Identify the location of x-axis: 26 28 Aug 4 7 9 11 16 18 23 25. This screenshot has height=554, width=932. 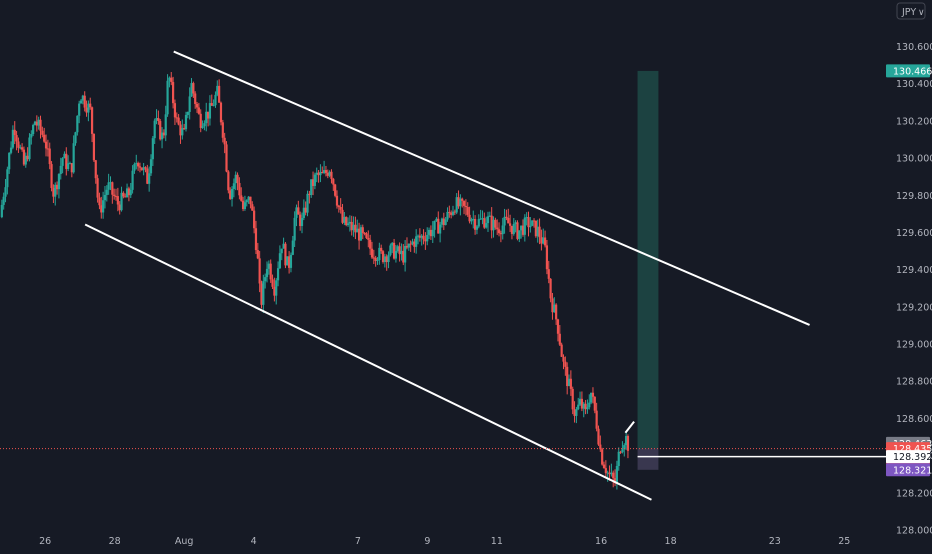
(444, 541).